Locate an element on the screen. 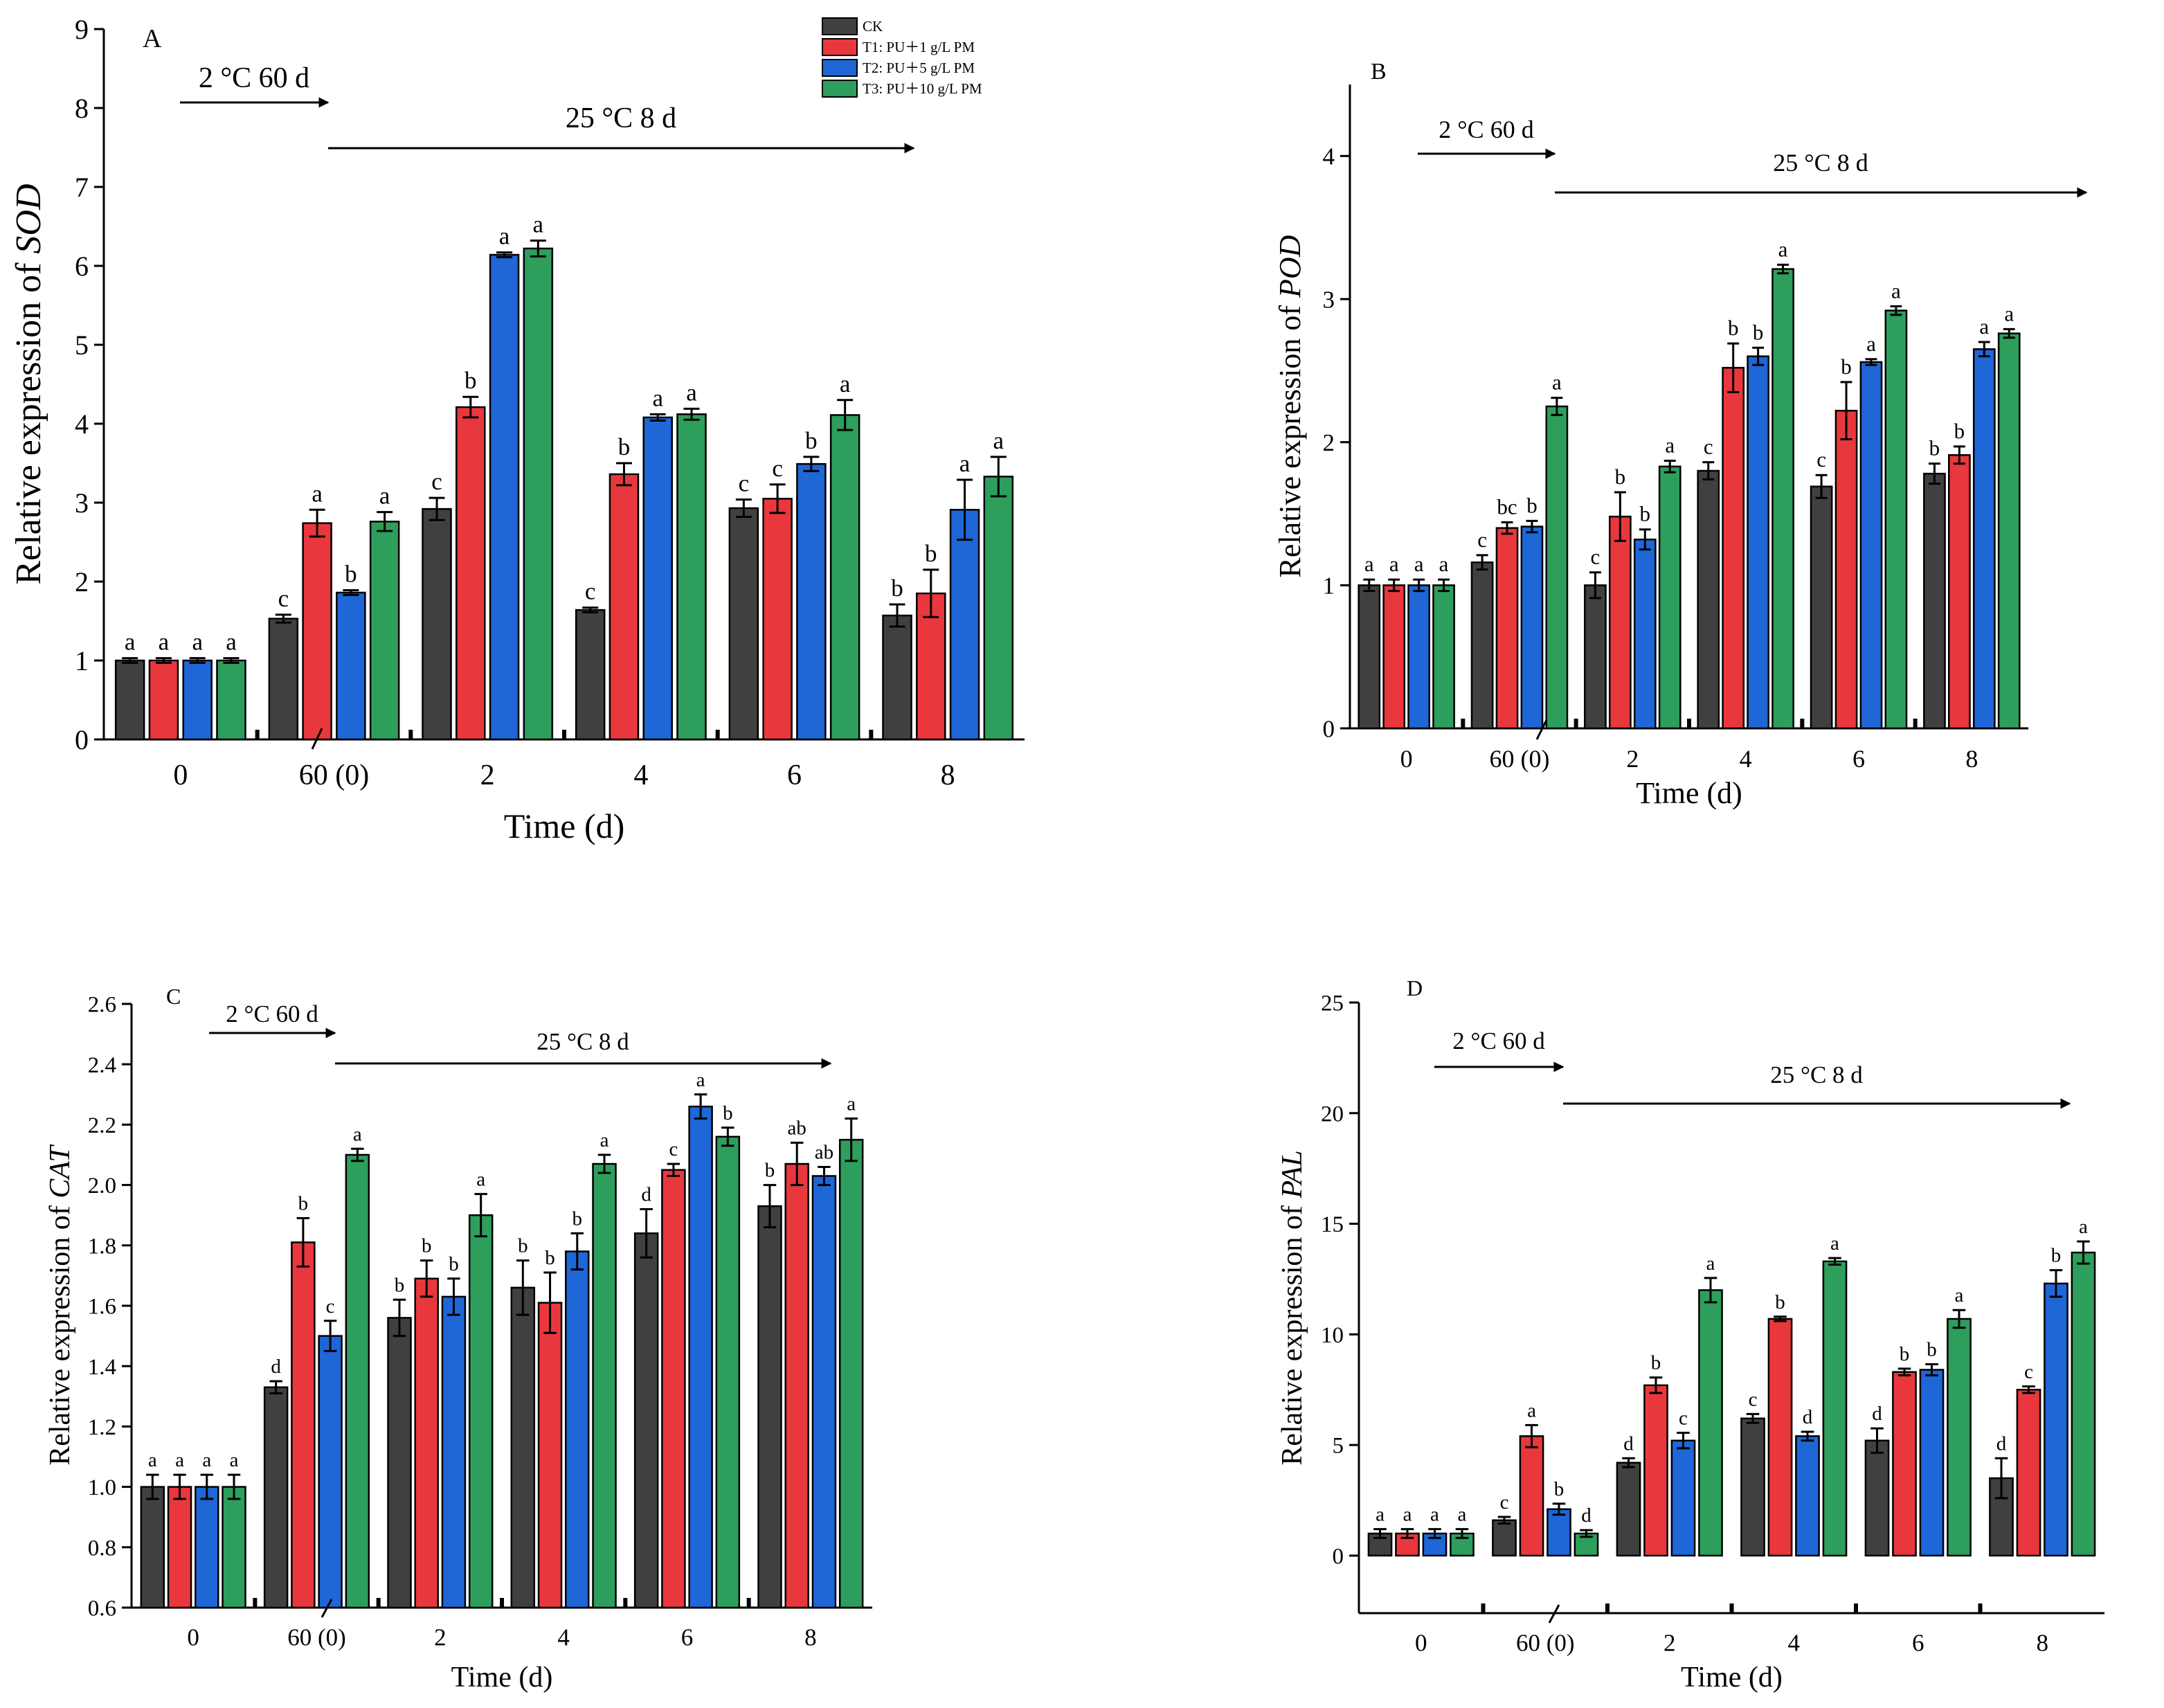 The image size is (2164, 1708). y-tick-label: 4 is located at coordinates (1329, 156).